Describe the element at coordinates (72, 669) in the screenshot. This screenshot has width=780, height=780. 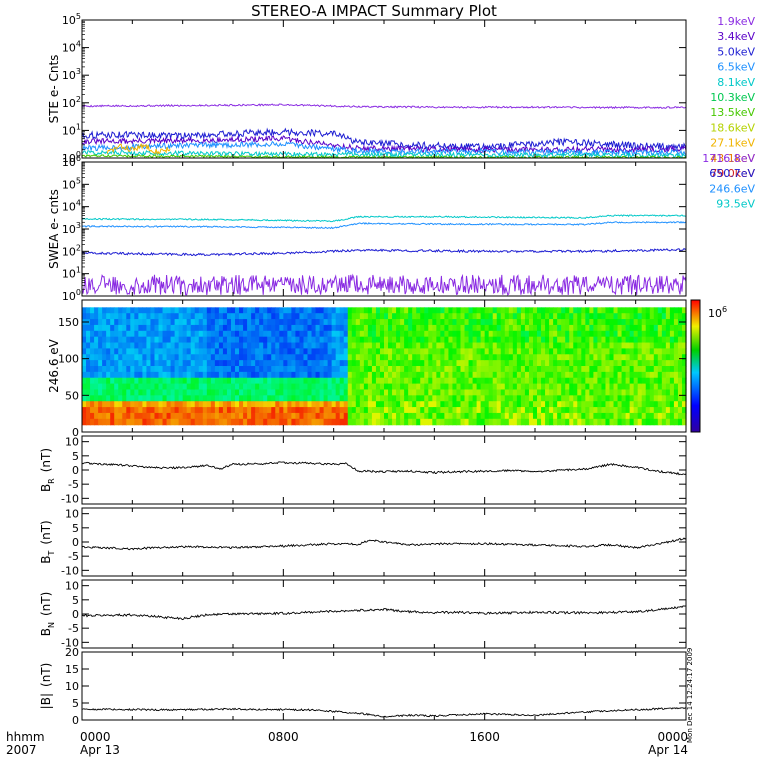
I see `y-tick-label: 15` at that location.